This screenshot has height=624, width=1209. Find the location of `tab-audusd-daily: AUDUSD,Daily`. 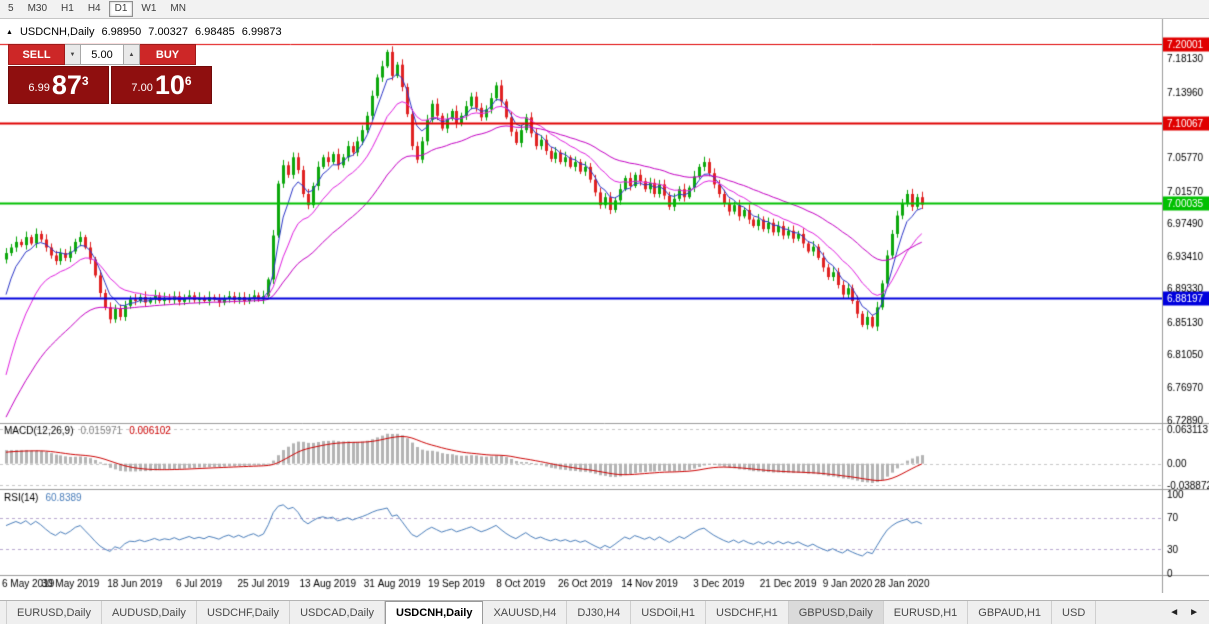

tab-audusd-daily: AUDUSD,Daily is located at coordinates (149, 612).